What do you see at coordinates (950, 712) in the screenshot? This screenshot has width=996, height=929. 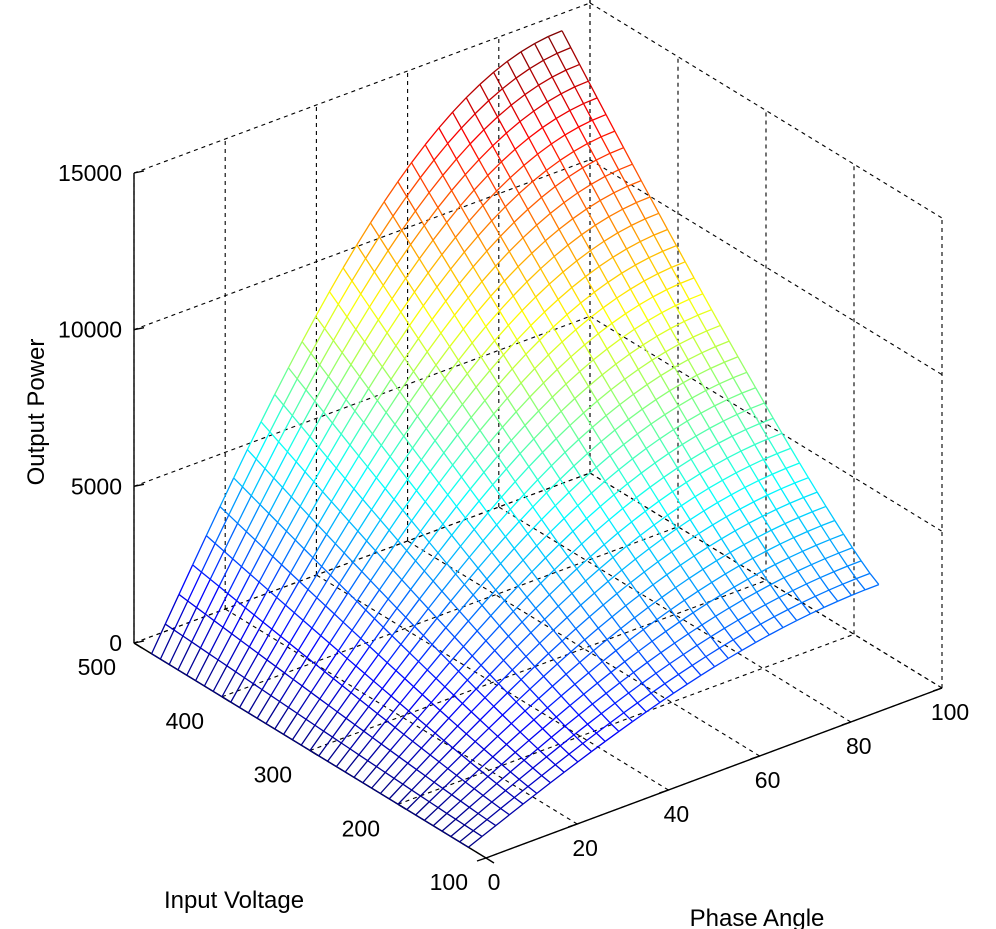 I see `x-tick-label: 100` at bounding box center [950, 712].